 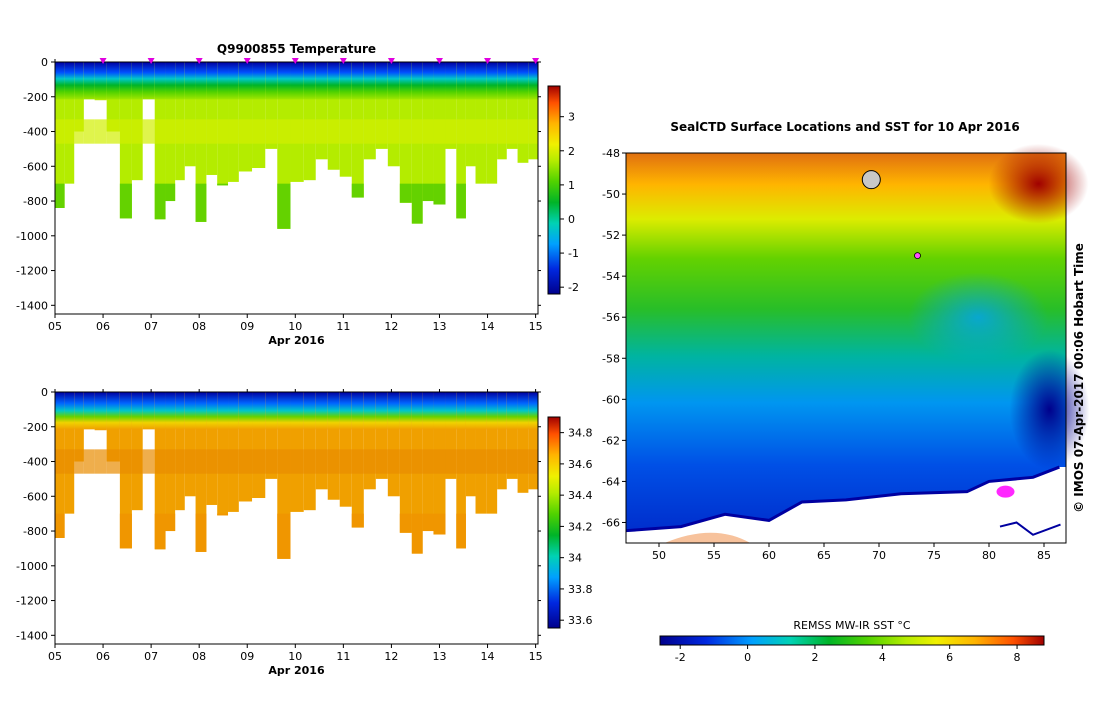 I want to click on x-tick-label: 50, so click(x=659, y=555).